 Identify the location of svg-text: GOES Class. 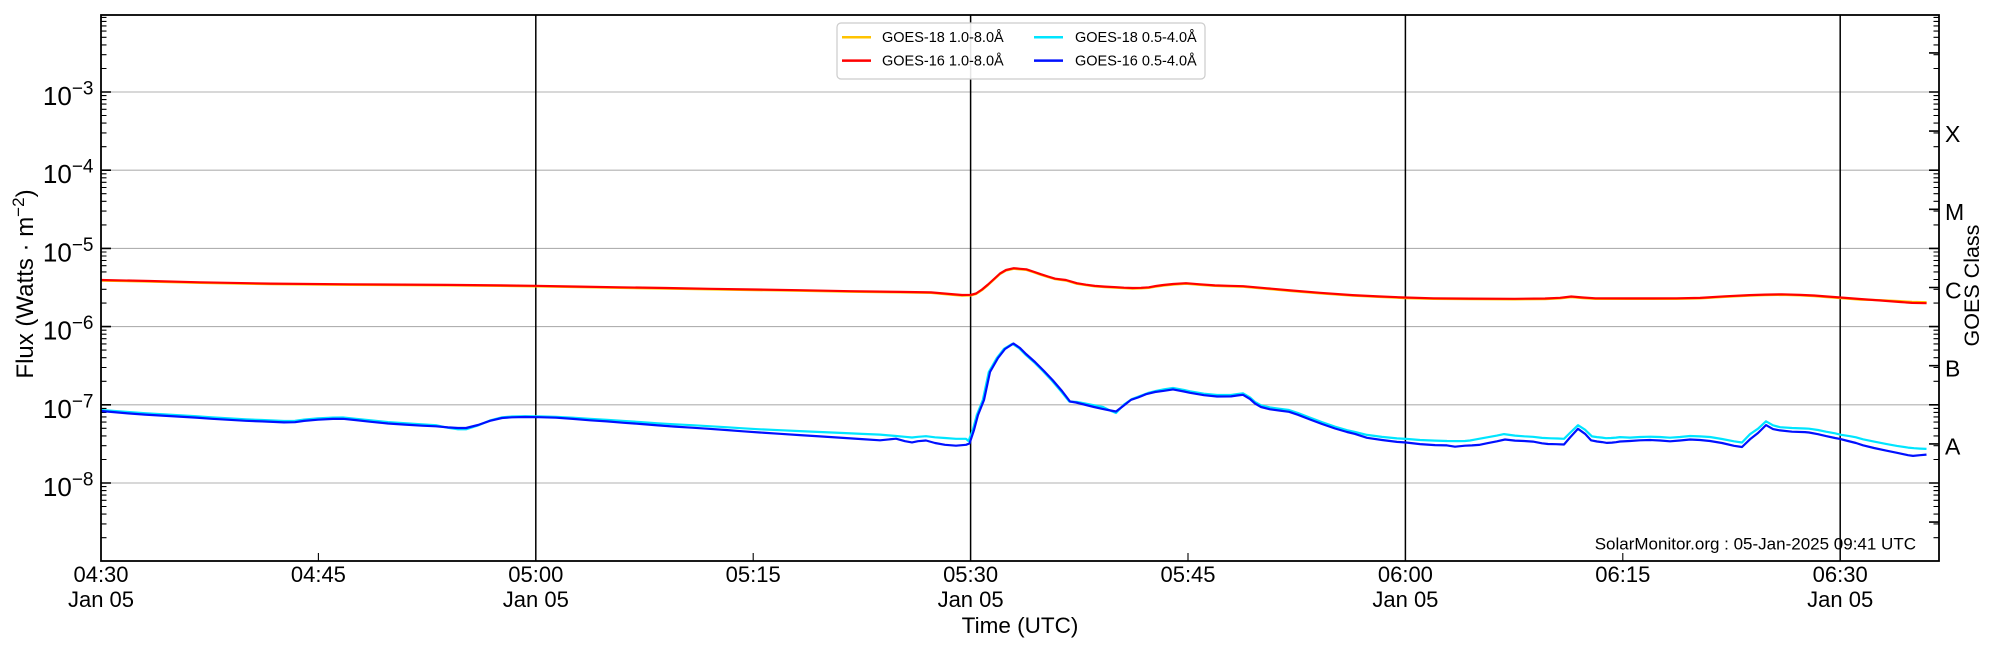
(1972, 286).